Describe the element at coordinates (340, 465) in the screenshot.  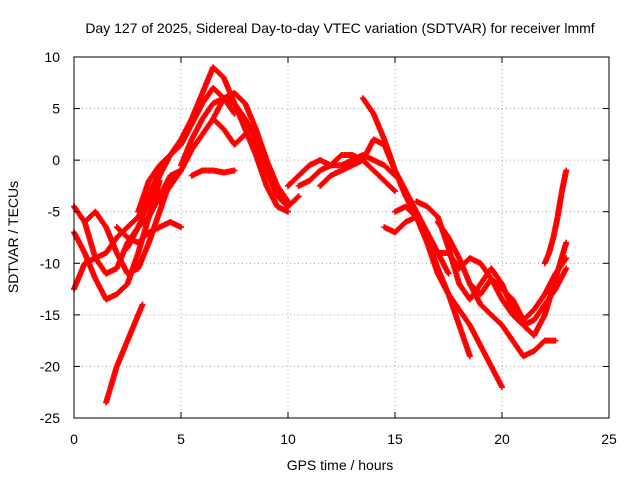
I see `x-axis-label: GPS time / hours` at that location.